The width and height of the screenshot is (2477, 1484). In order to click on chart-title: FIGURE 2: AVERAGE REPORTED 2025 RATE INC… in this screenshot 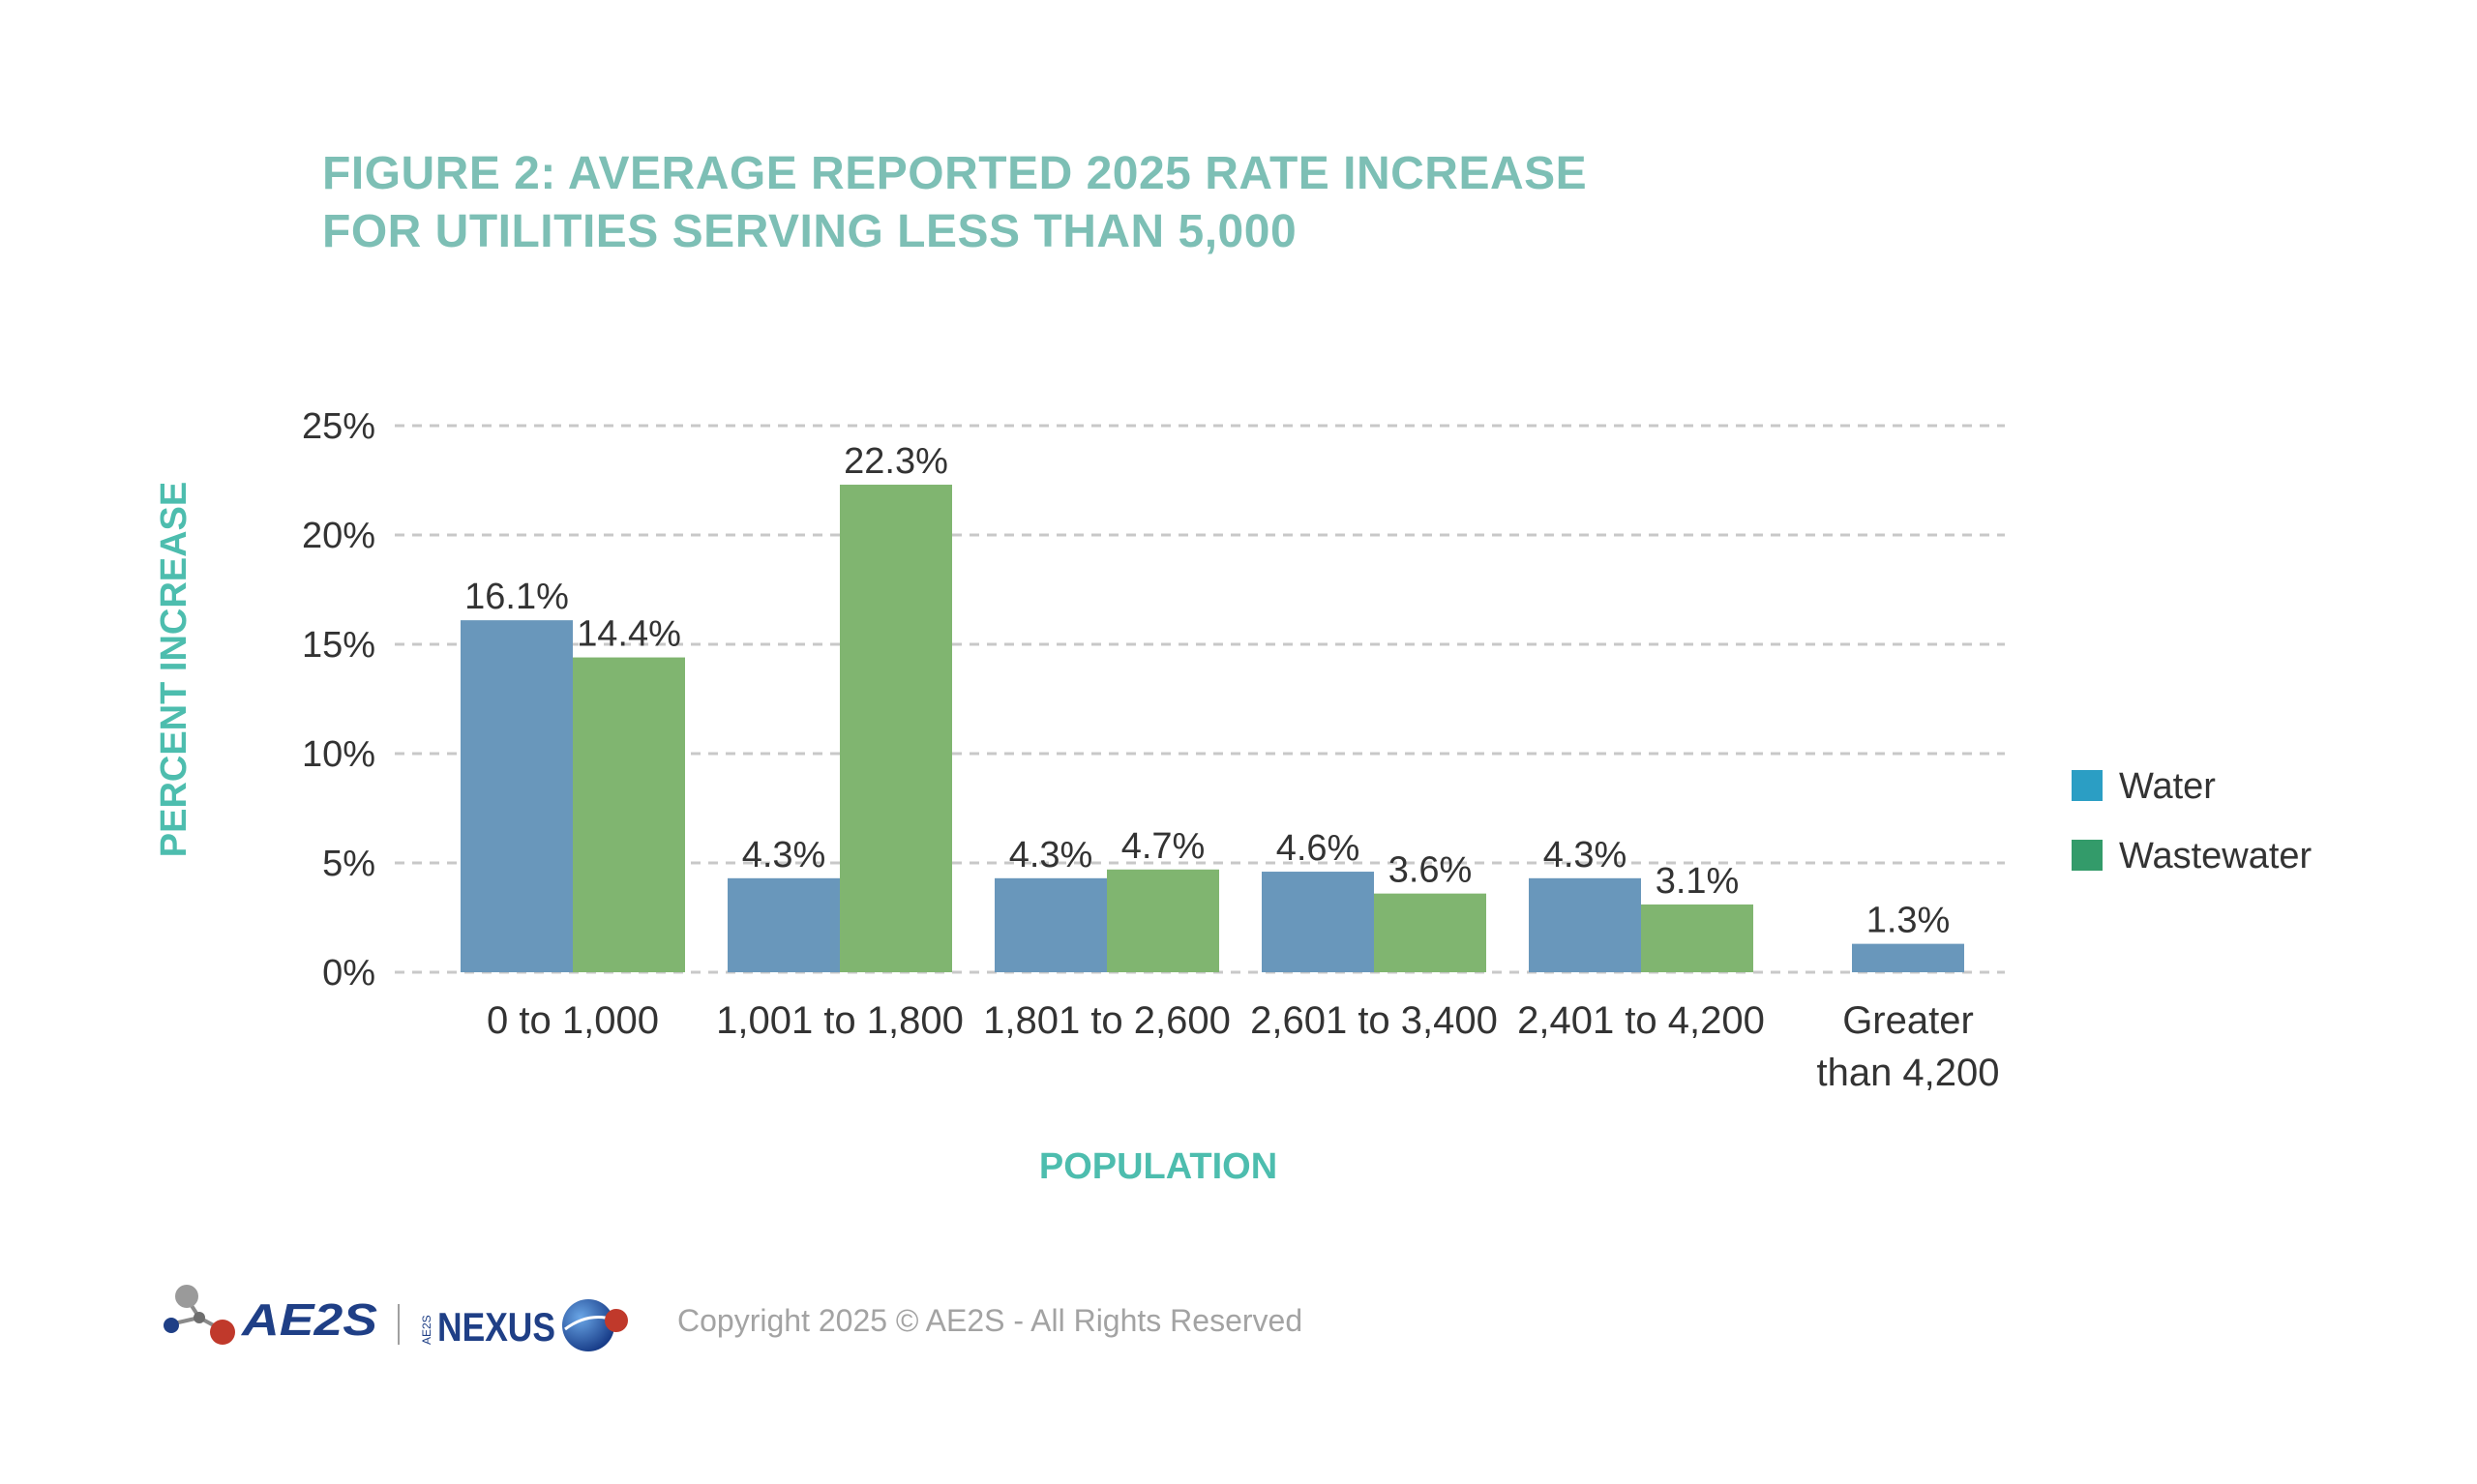, I will do `click(954, 203)`.